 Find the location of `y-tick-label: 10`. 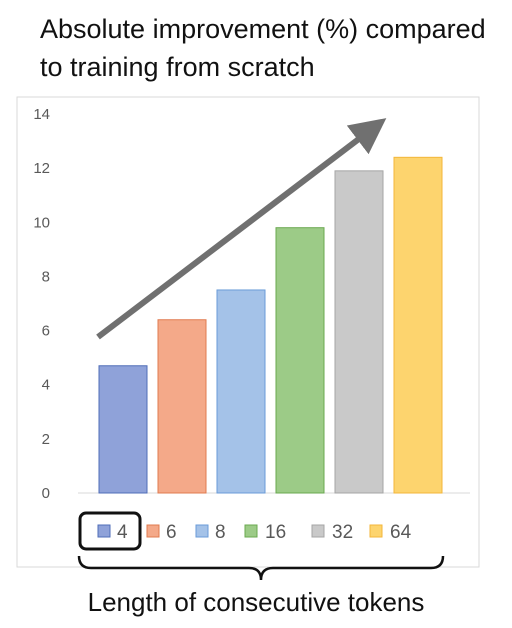

y-tick-label: 10 is located at coordinates (41, 222).